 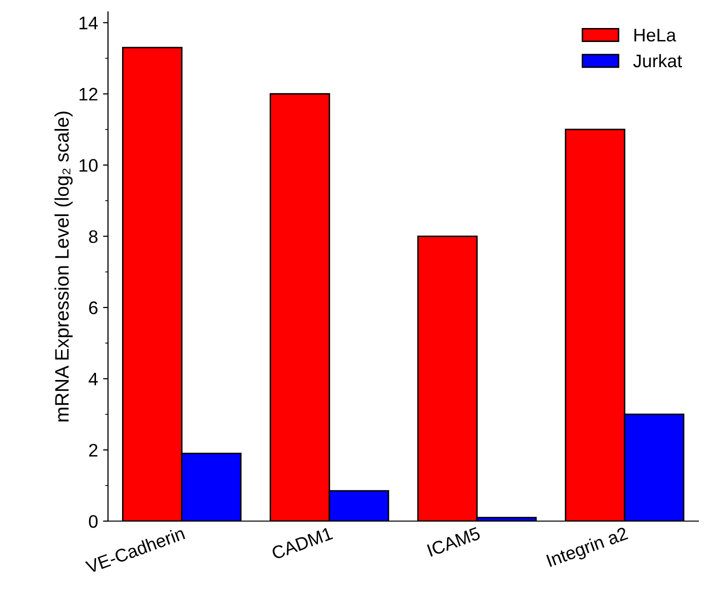 I want to click on y-tick-label: 2, so click(x=93, y=450).